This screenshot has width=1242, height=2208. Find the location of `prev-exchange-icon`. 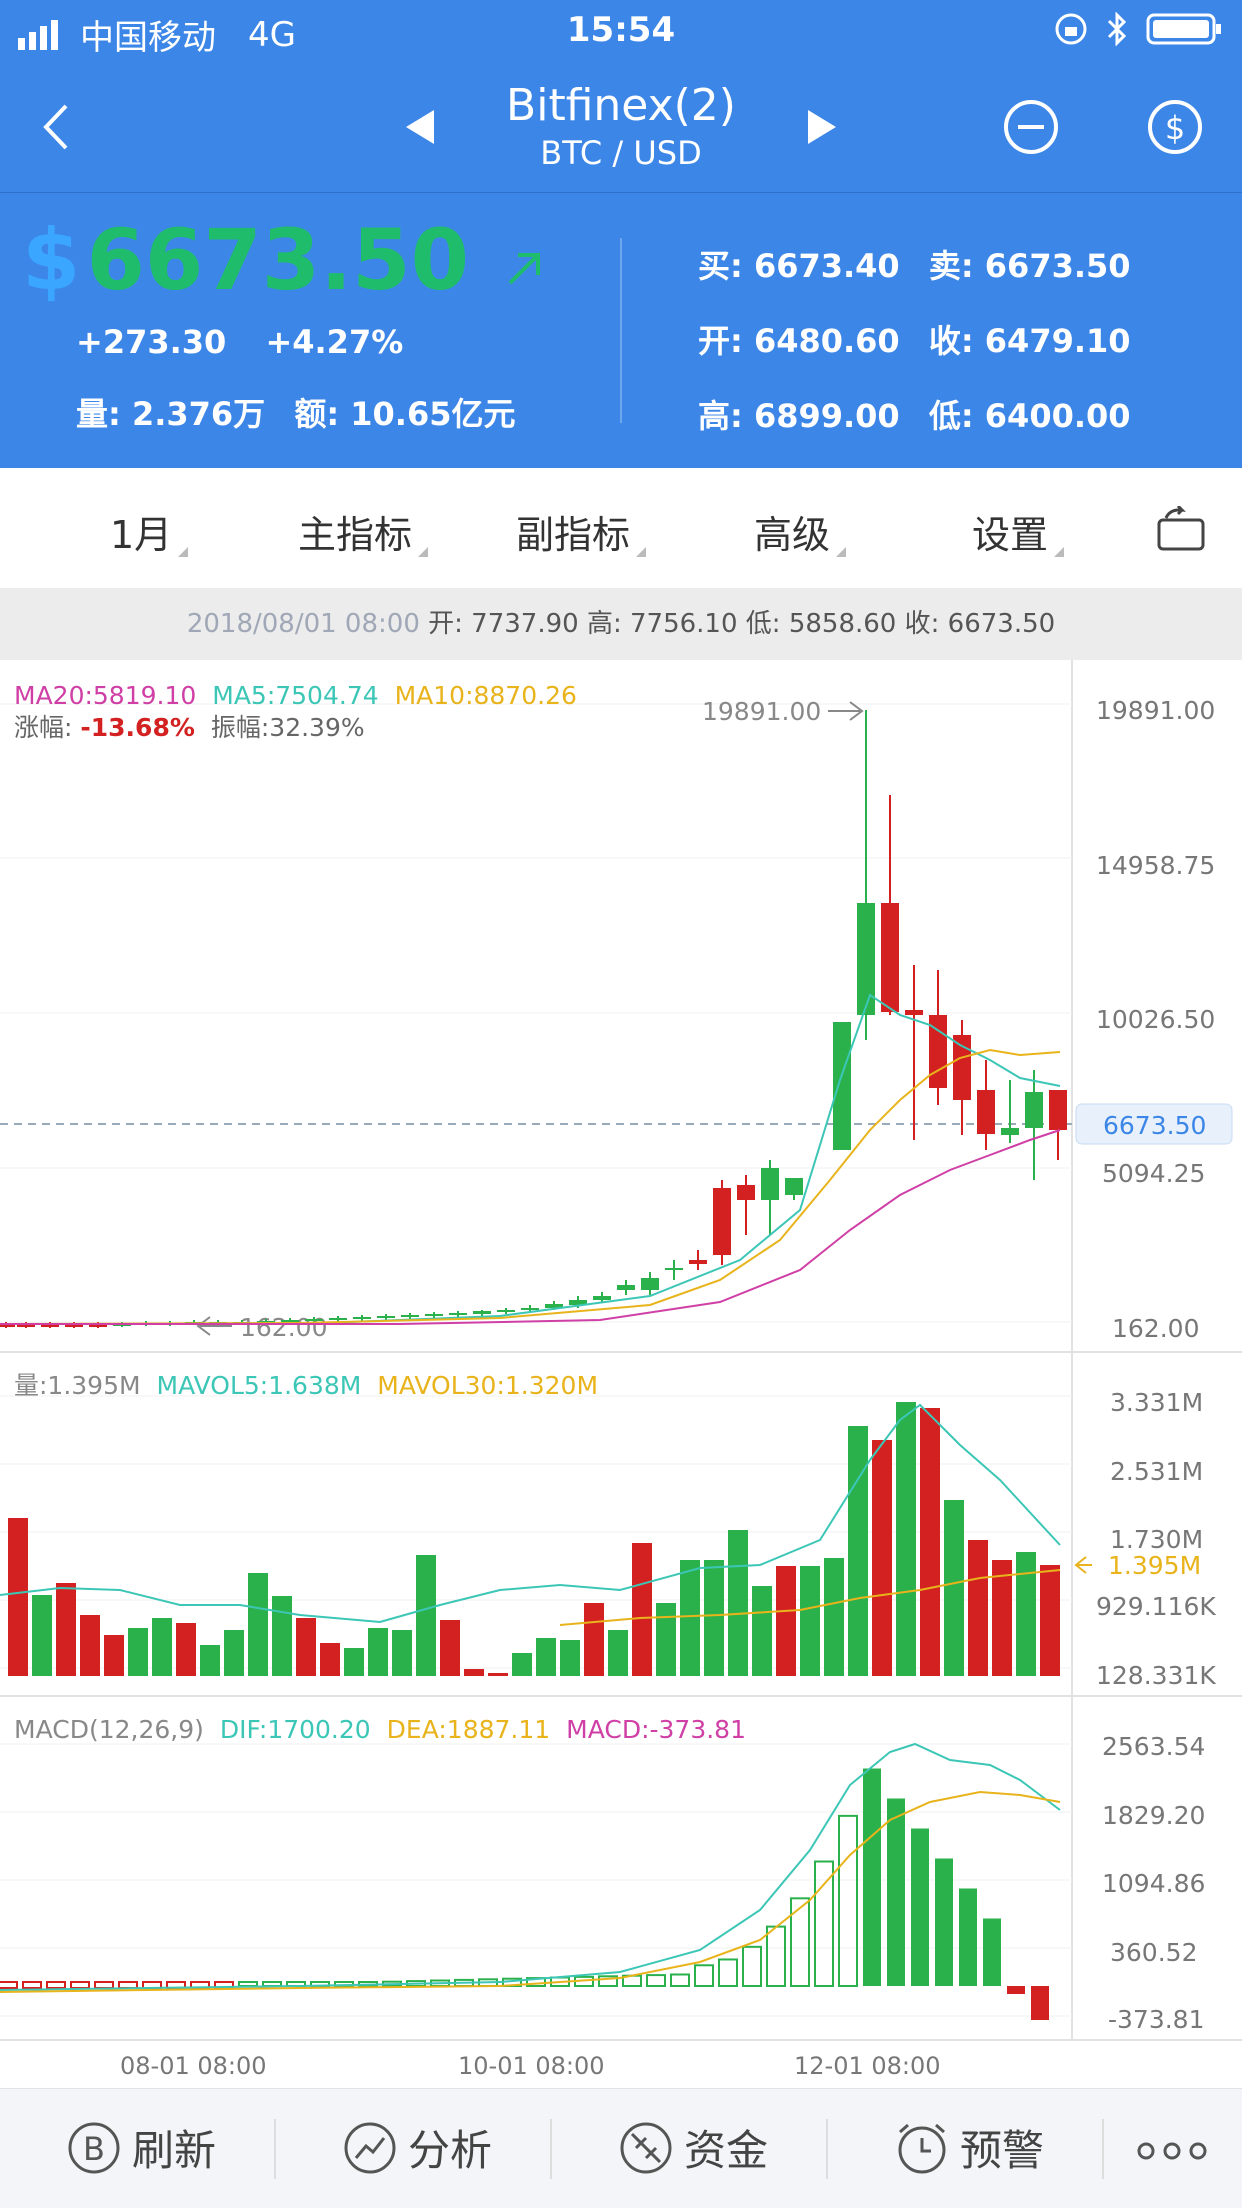

prev-exchange-icon is located at coordinates (420, 127).